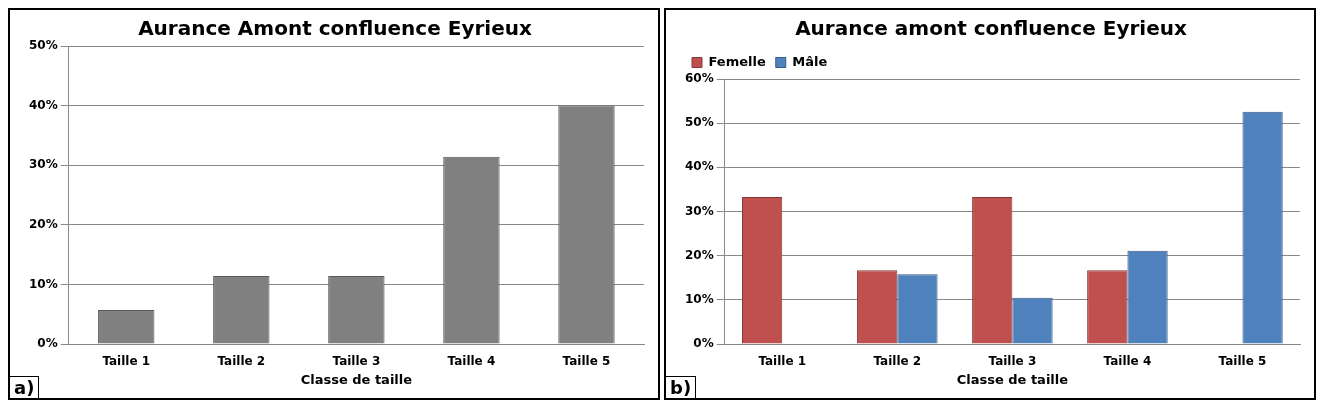 The width and height of the screenshot is (1327, 412). Describe the element at coordinates (810, 61) in the screenshot. I see `legend-label: Mâle` at that location.